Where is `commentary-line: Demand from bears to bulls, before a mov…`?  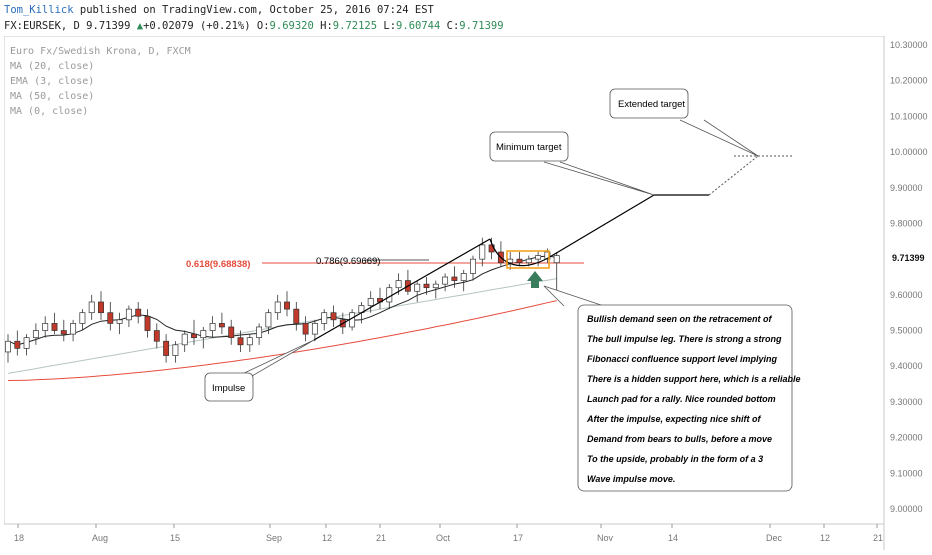 commentary-line: Demand from bears to bulls, before a mov… is located at coordinates (679, 439).